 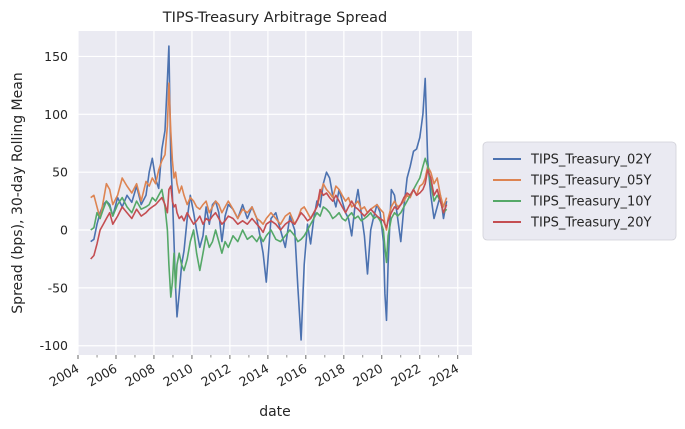 What do you see at coordinates (591, 160) in the screenshot?
I see `legend-label-1: TIPS_Treasury_02Y` at bounding box center [591, 160].